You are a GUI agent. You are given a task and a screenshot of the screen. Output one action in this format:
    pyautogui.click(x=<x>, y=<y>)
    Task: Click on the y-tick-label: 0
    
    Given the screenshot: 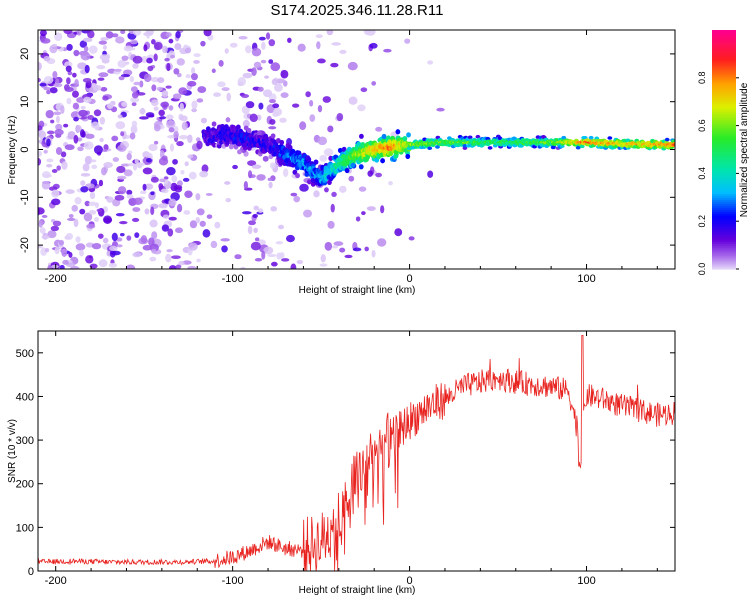 What is the action you would take?
    pyautogui.click(x=25, y=149)
    